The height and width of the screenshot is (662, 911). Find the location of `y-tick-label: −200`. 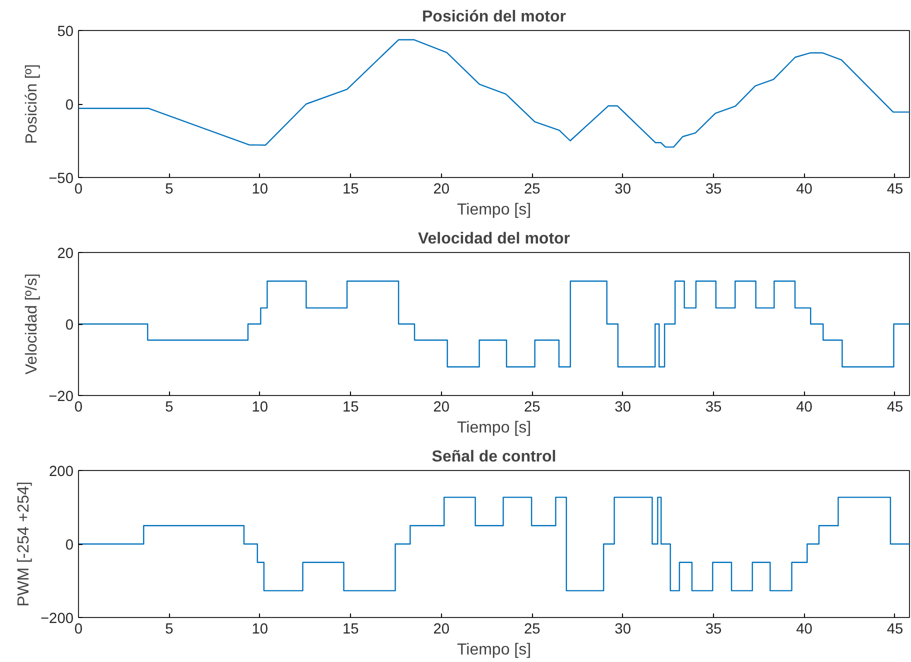

y-tick-label: −200 is located at coordinates (57, 619).